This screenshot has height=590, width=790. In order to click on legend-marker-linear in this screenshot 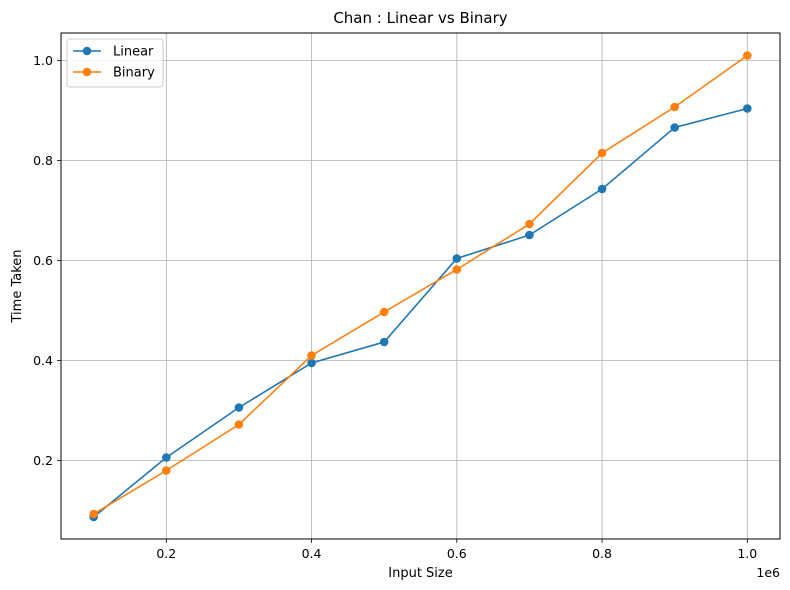, I will do `click(87, 51)`.